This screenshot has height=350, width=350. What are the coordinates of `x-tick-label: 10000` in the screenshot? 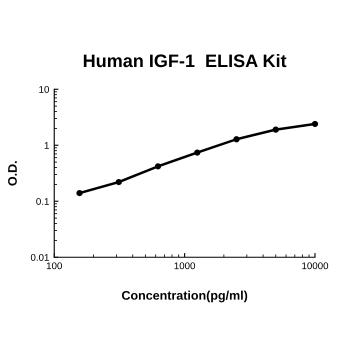 It's located at (315, 266).